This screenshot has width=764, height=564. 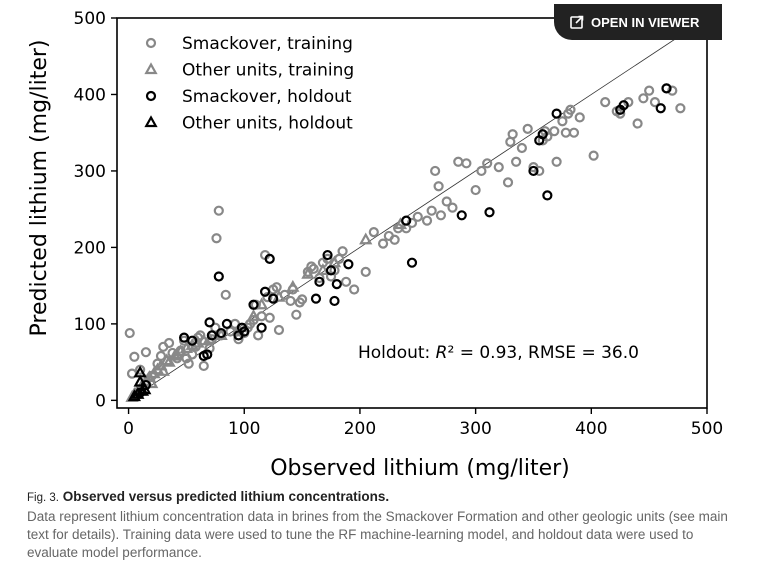 I want to click on y-tick-label-0: 0, so click(x=100, y=401).